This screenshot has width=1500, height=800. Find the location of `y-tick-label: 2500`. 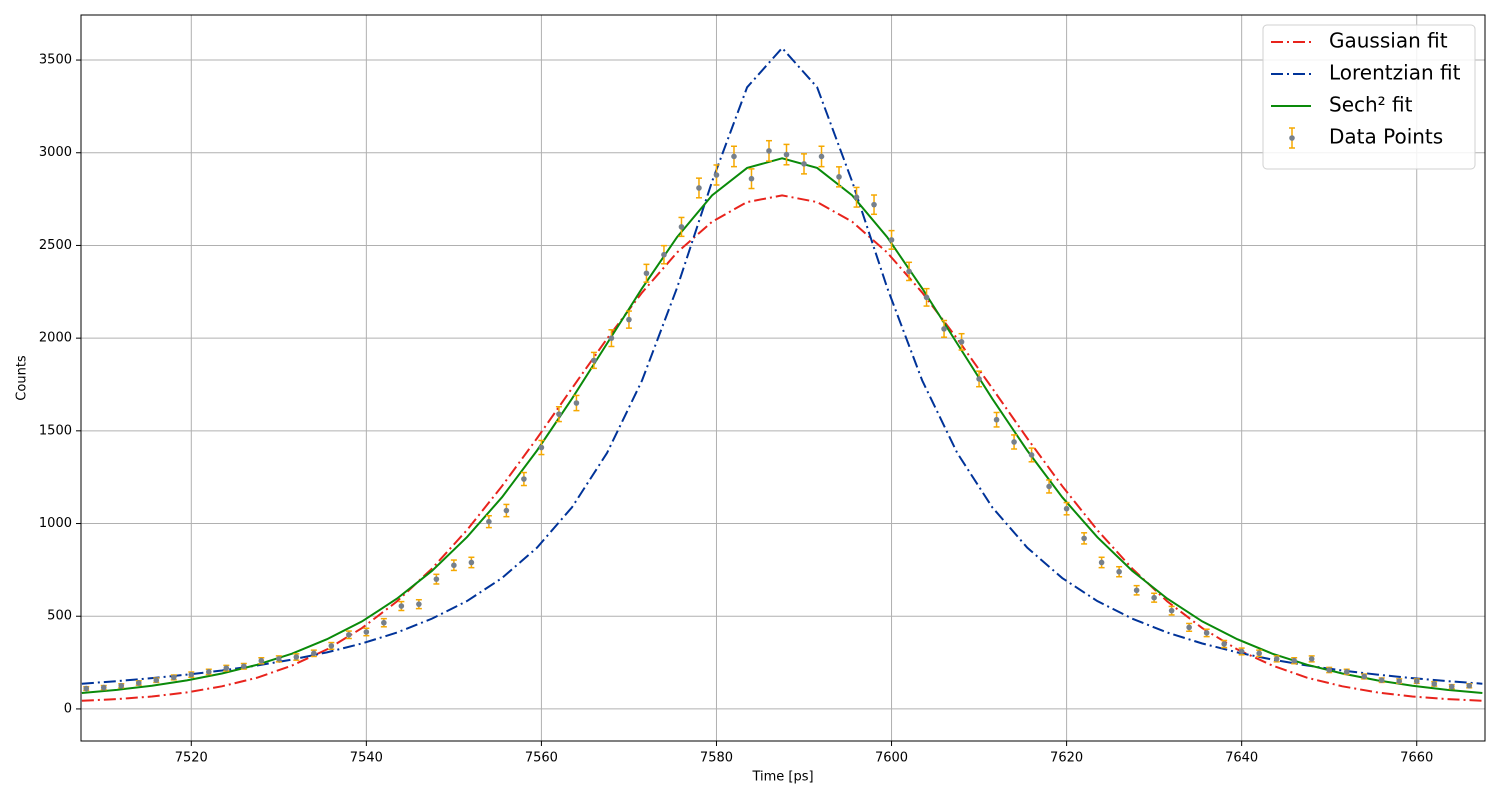

y-tick-label: 2500 is located at coordinates (55, 245).